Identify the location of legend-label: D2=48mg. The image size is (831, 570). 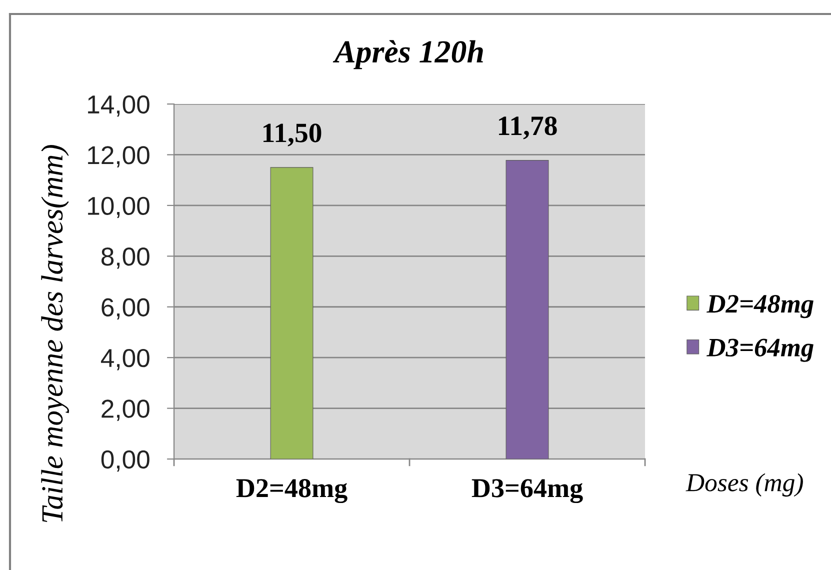
(760, 306).